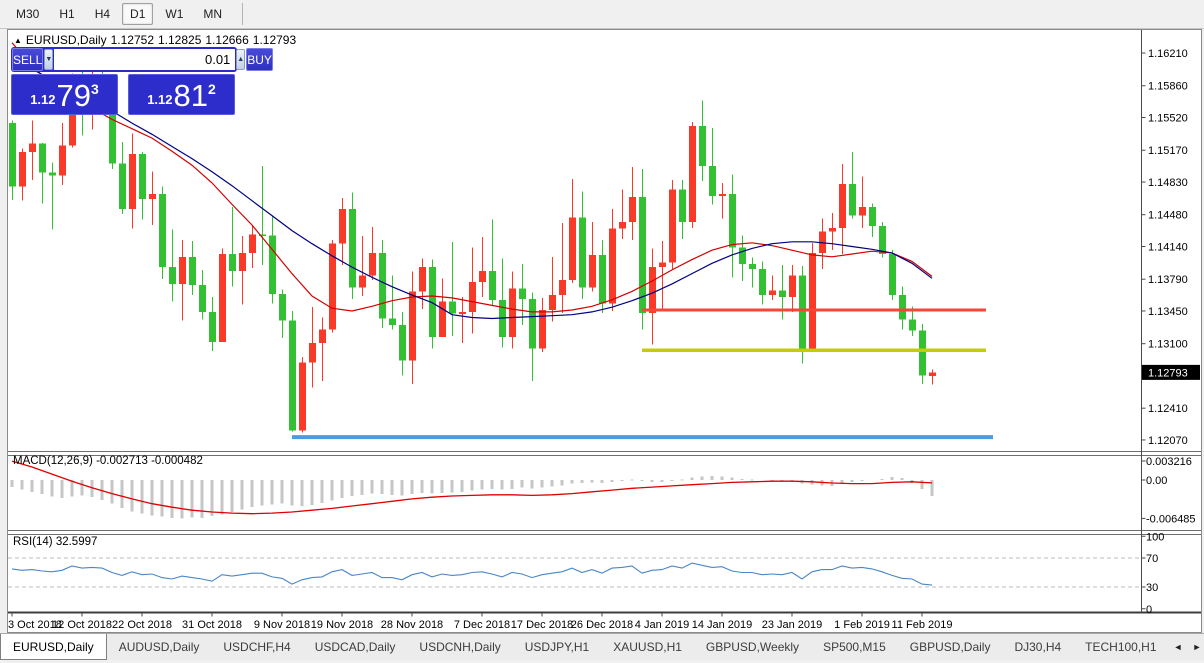 This screenshot has height=663, width=1204. Describe the element at coordinates (472, 497) in the screenshot. I see `macd-histogram` at that location.